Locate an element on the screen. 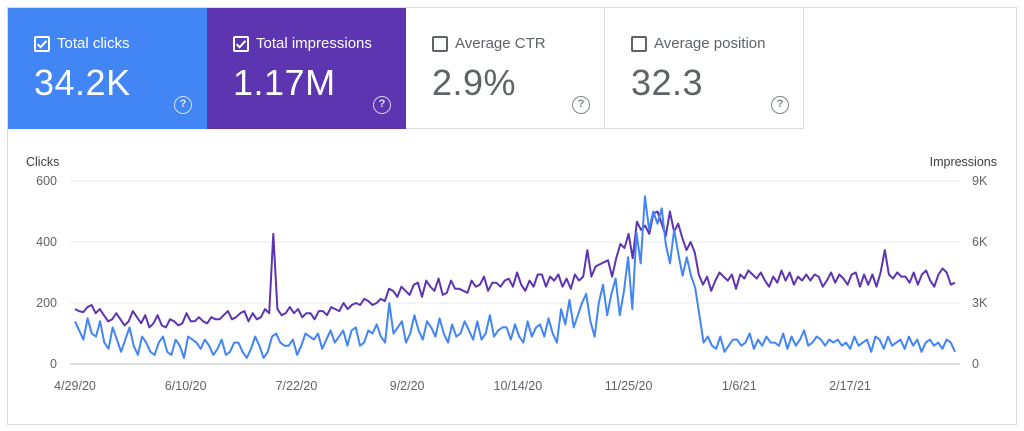 The width and height of the screenshot is (1024, 431). metric-card-average-ctr: Average CTR 2.9% ? is located at coordinates (505, 68).